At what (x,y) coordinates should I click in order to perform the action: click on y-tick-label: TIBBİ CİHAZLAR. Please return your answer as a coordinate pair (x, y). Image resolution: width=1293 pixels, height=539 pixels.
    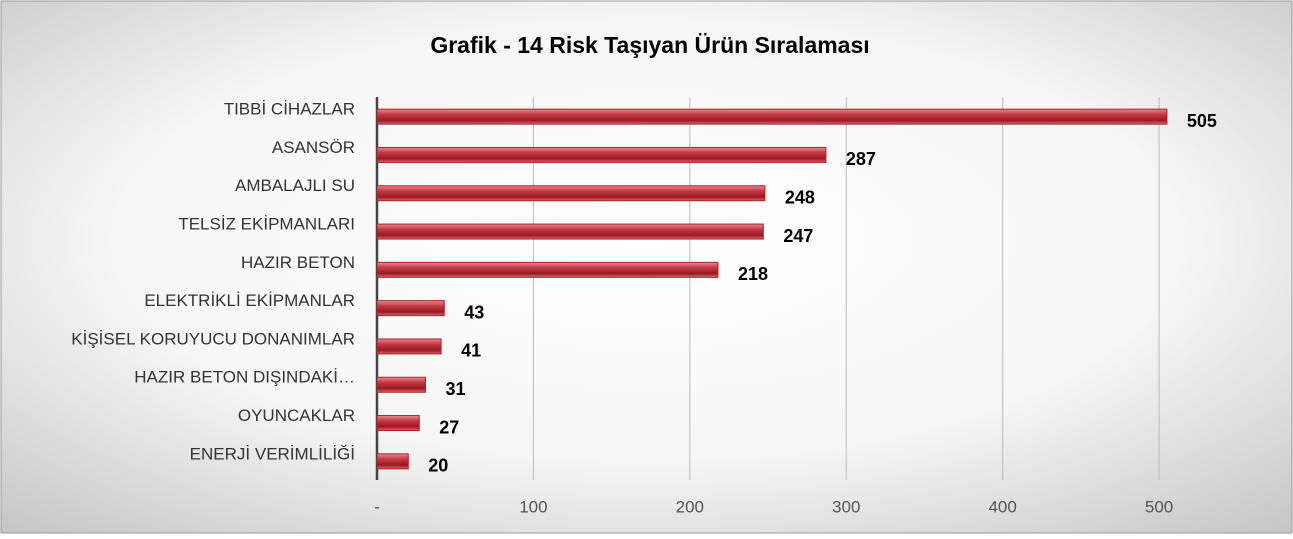
    Looking at the image, I should click on (289, 109).